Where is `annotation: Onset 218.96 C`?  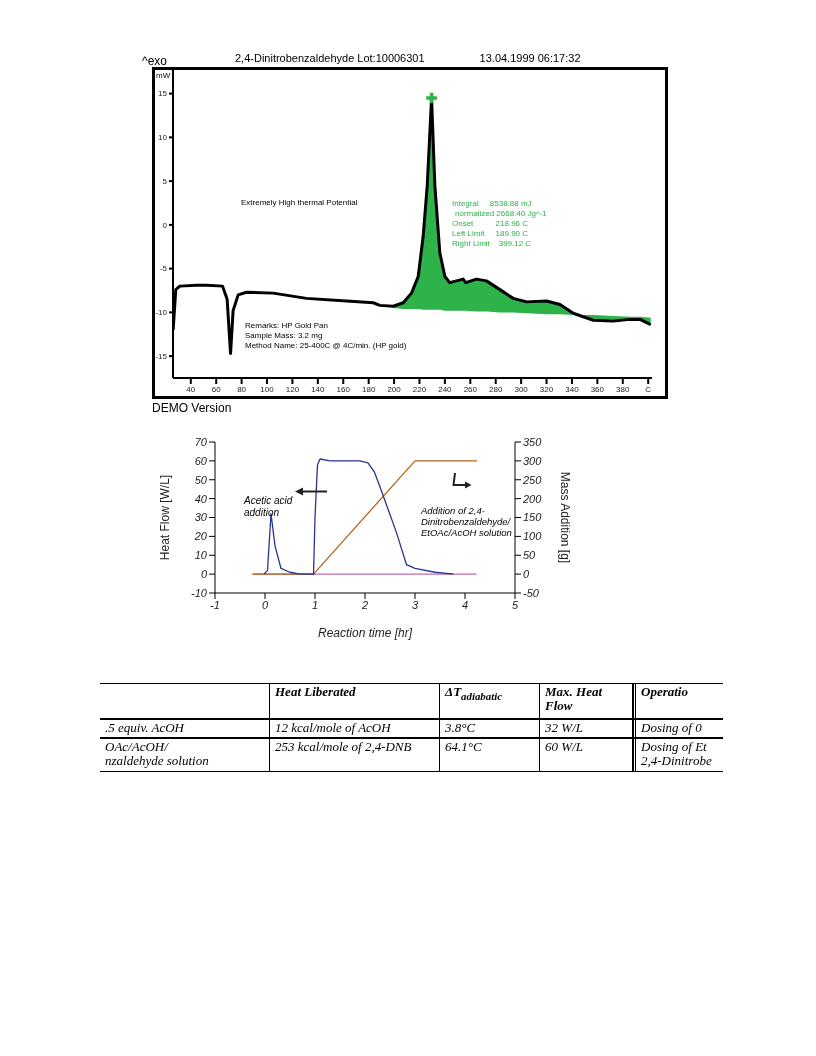 annotation: Onset 218.96 C is located at coordinates (490, 224).